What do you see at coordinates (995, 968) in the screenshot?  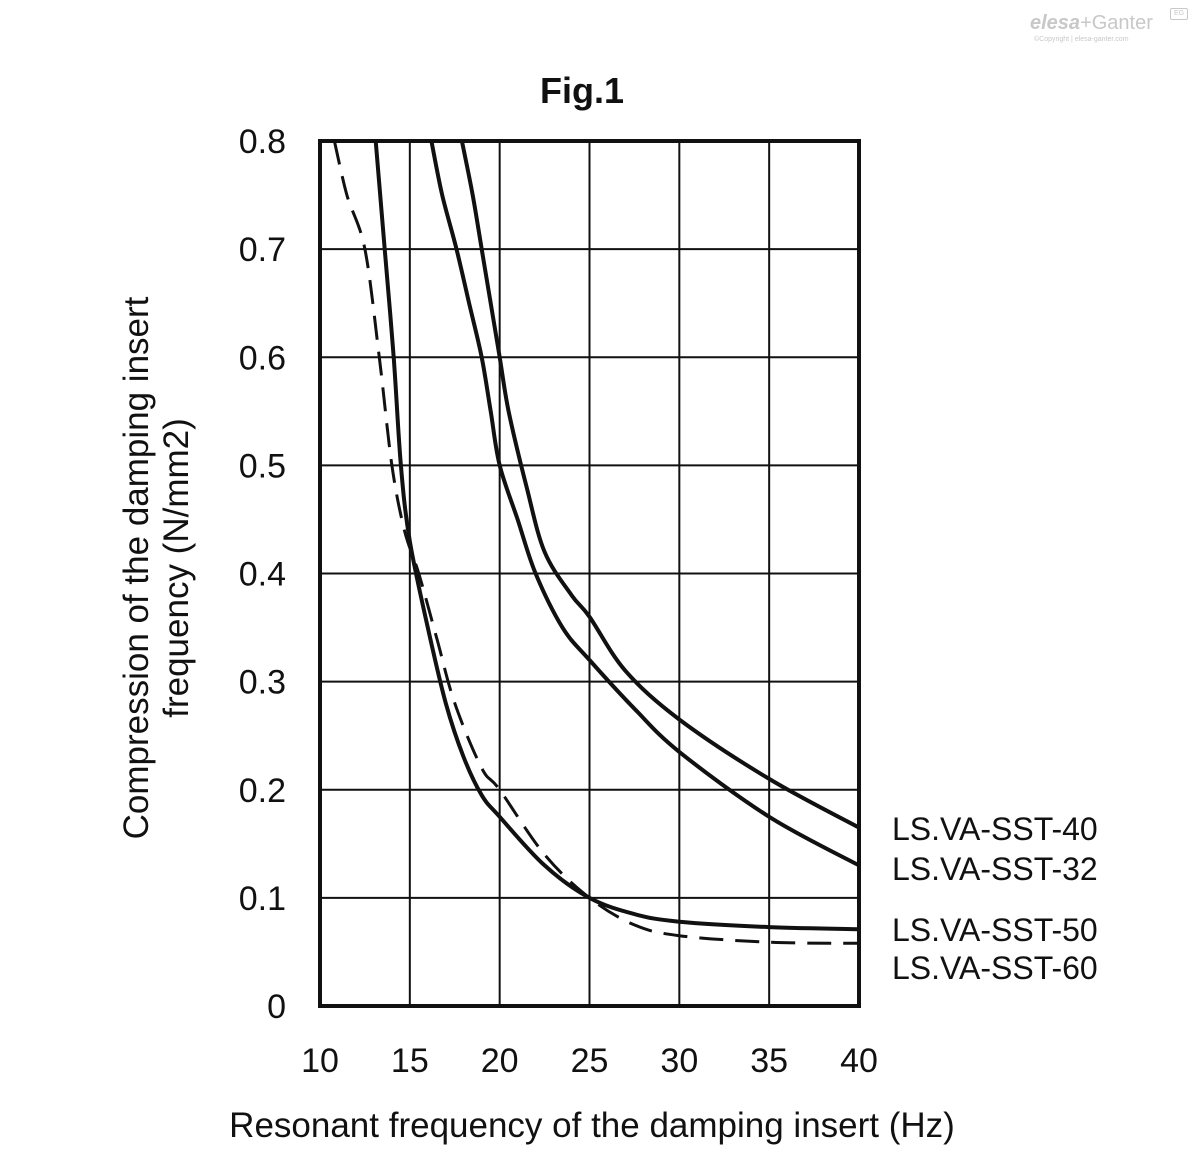 I see `series-label-ls-va-sst-60: LS.VA-SST-60` at bounding box center [995, 968].